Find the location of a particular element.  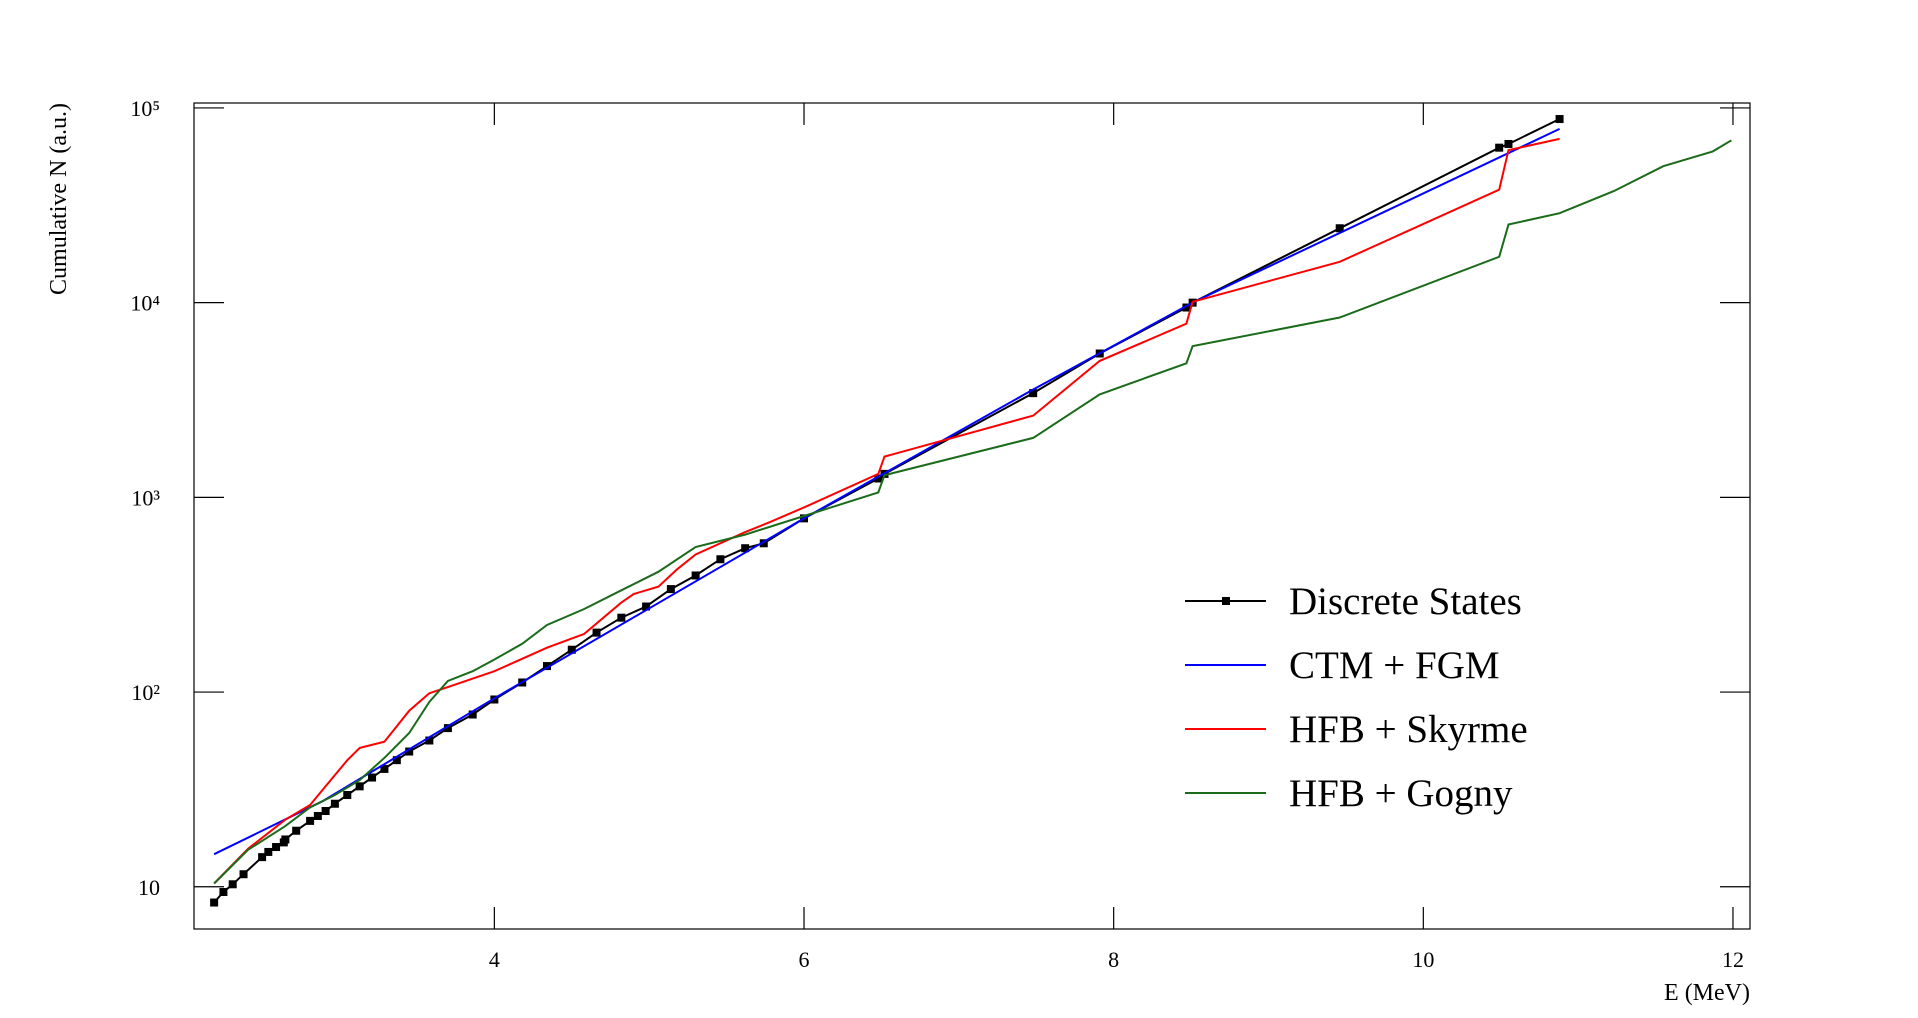

x-tick-label: 12 is located at coordinates (1733, 959).